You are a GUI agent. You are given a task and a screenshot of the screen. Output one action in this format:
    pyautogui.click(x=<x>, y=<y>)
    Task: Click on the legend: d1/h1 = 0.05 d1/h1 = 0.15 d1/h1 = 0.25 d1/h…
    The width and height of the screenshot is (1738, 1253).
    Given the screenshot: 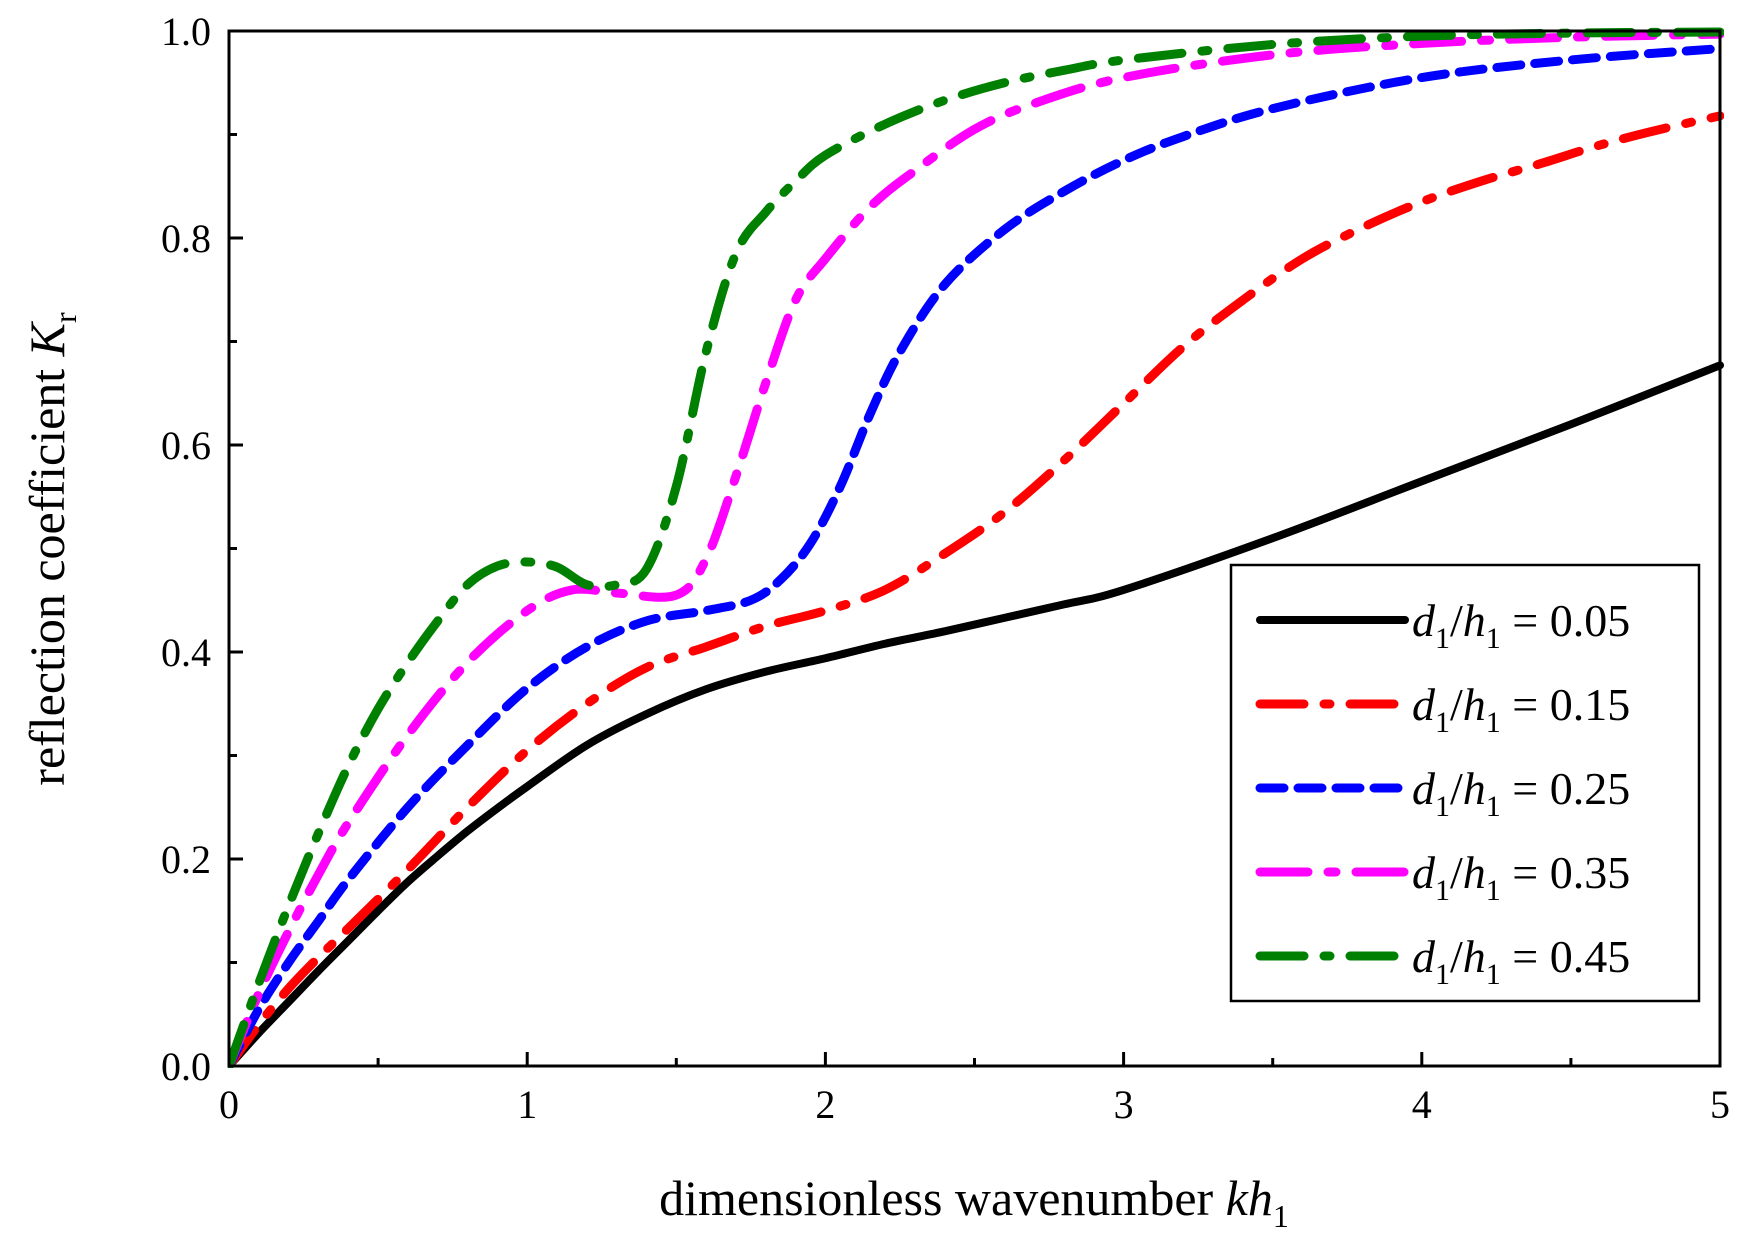 What is the action you would take?
    pyautogui.click(x=1465, y=783)
    